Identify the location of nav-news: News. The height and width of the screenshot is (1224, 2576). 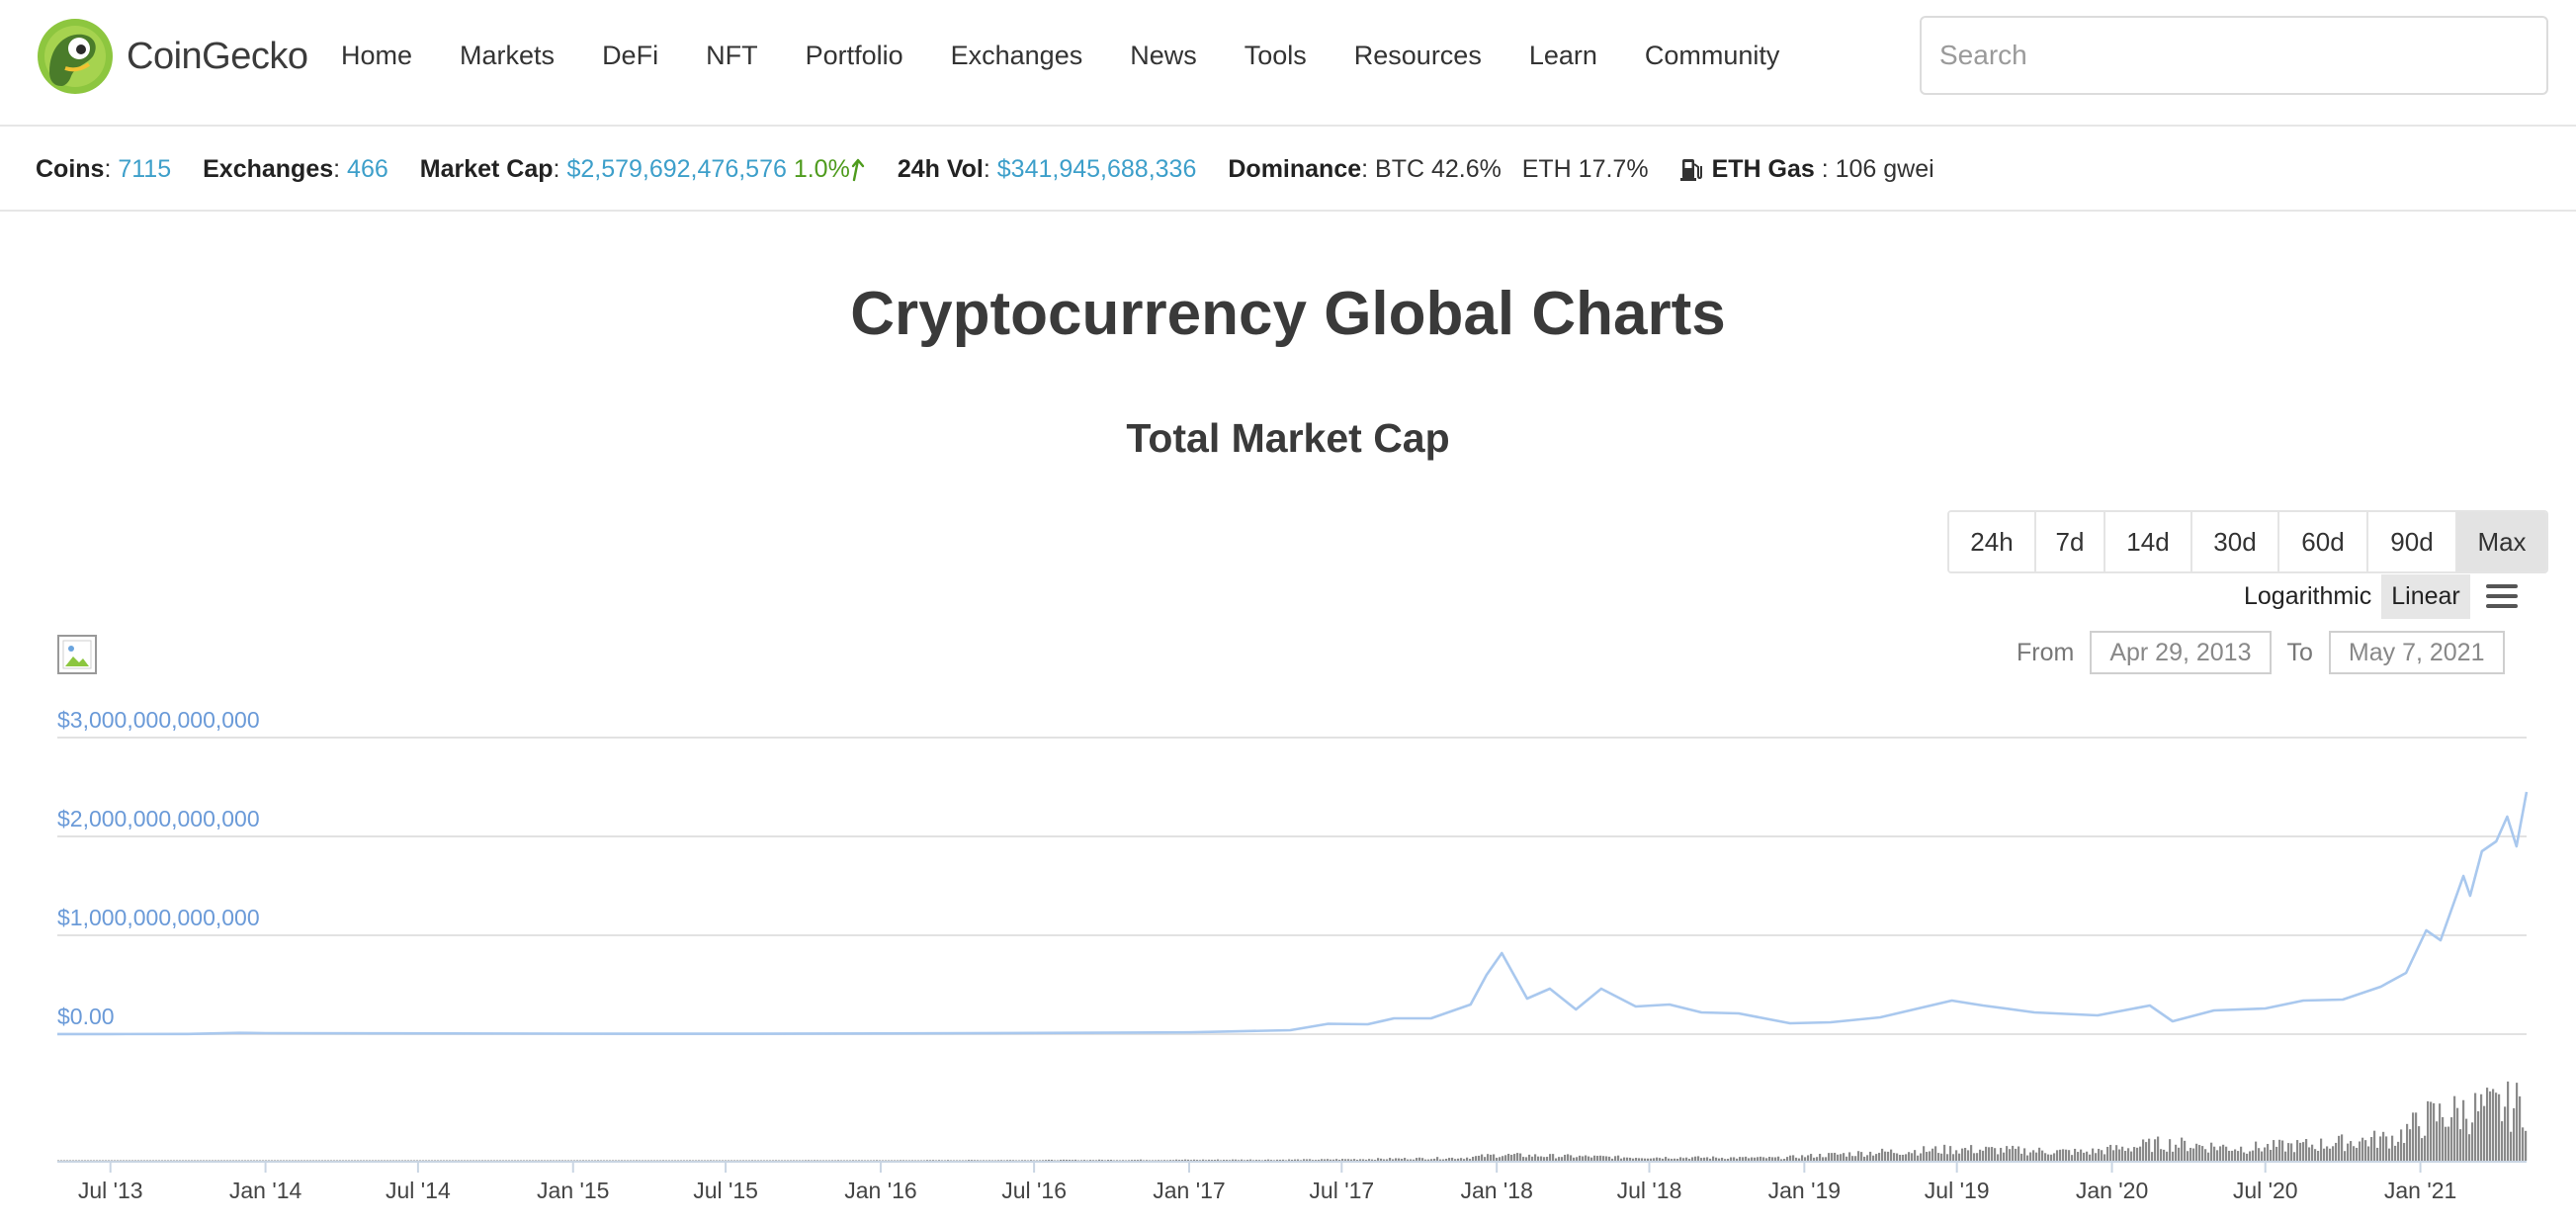
(1163, 55).